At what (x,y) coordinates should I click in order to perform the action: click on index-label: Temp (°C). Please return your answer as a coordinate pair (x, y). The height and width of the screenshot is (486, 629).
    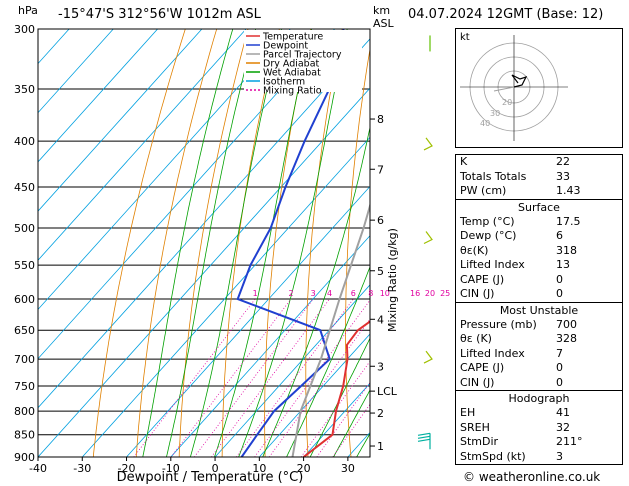
    Looking at the image, I should click on (487, 221).